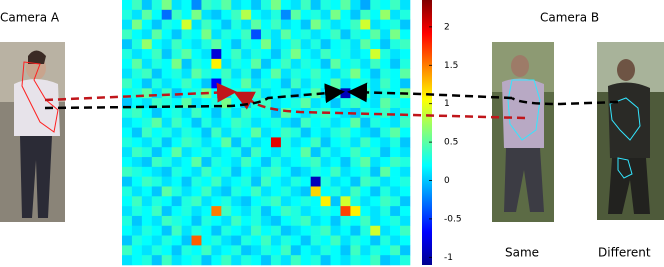 Image resolution: width=664 pixels, height=267 pixels. Describe the element at coordinates (522, 253) in the screenshot. I see `label-same: Same` at that location.